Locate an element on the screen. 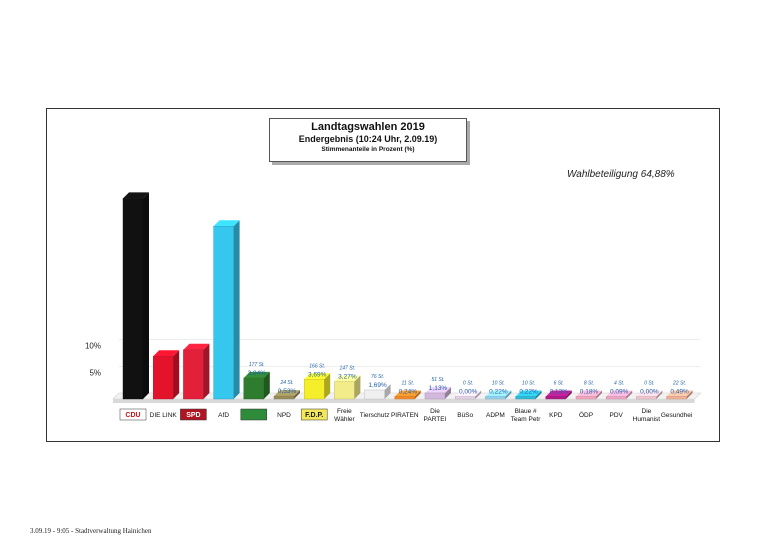 Image resolution: width=768 pixels, height=543 pixels. category-label: Team Petr is located at coordinates (526, 419).